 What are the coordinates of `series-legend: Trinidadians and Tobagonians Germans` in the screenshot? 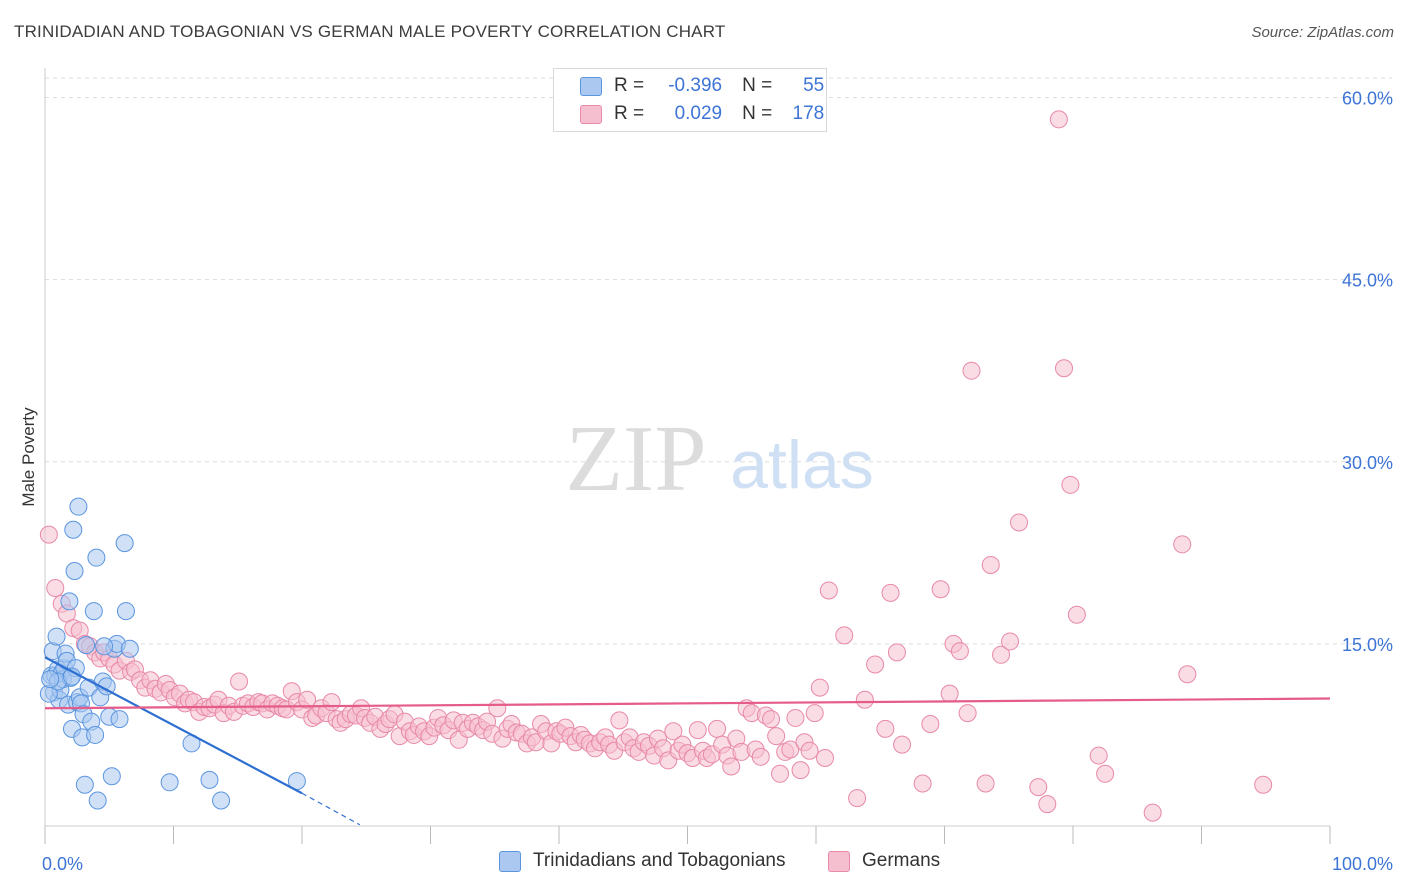 It's located at (703, 864).